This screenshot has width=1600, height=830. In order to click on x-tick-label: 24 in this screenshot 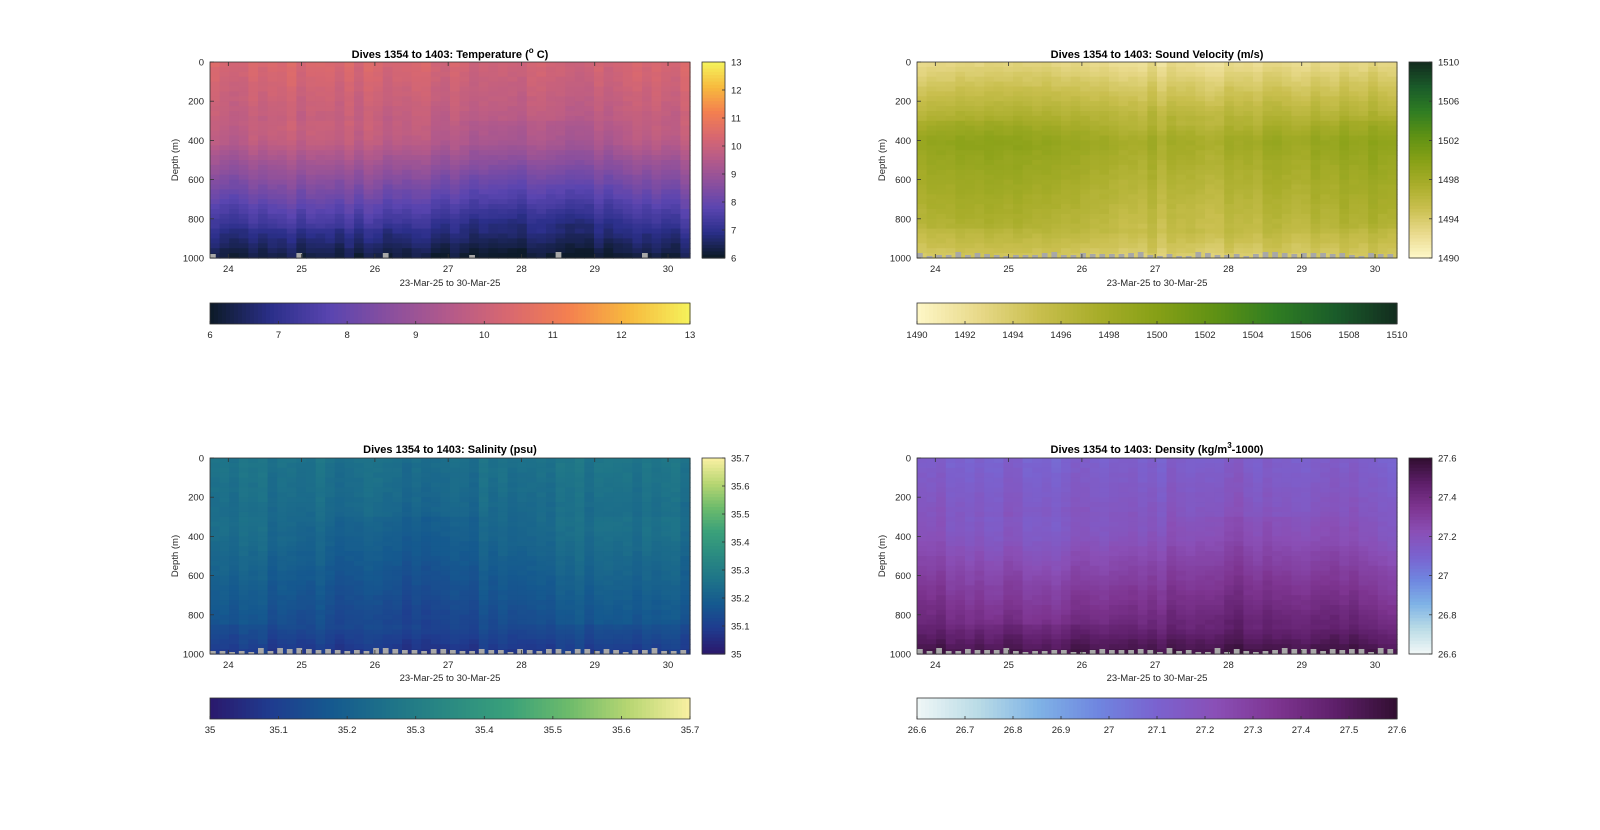, I will do `click(935, 269)`.